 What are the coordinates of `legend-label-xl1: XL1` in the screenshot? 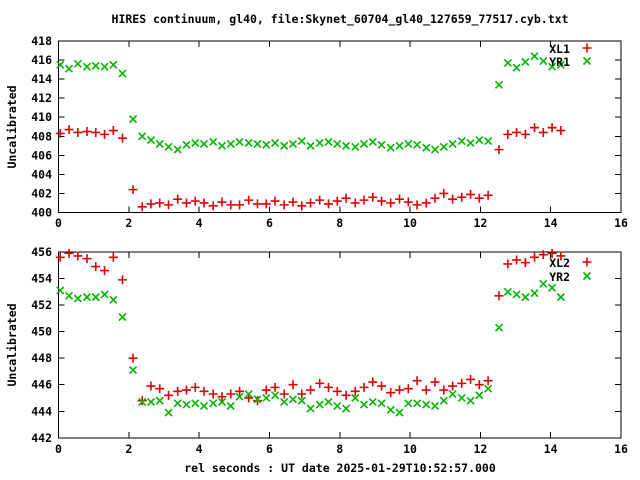 It's located at (559, 49).